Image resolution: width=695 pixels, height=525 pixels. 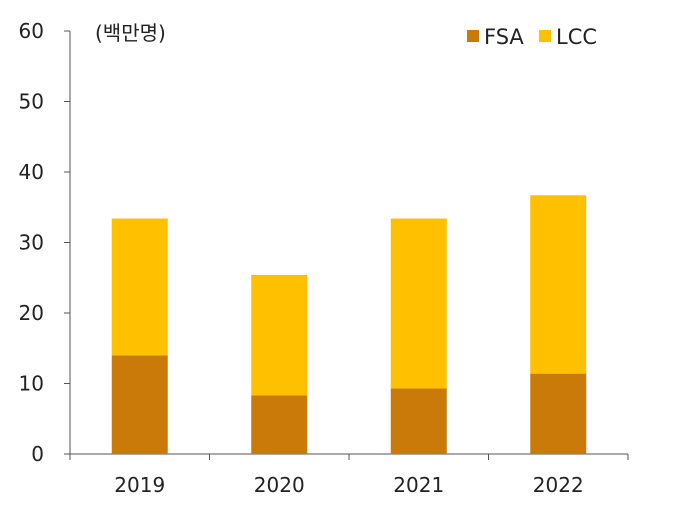 What do you see at coordinates (532, 37) in the screenshot?
I see `legend: FSA LCC` at bounding box center [532, 37].